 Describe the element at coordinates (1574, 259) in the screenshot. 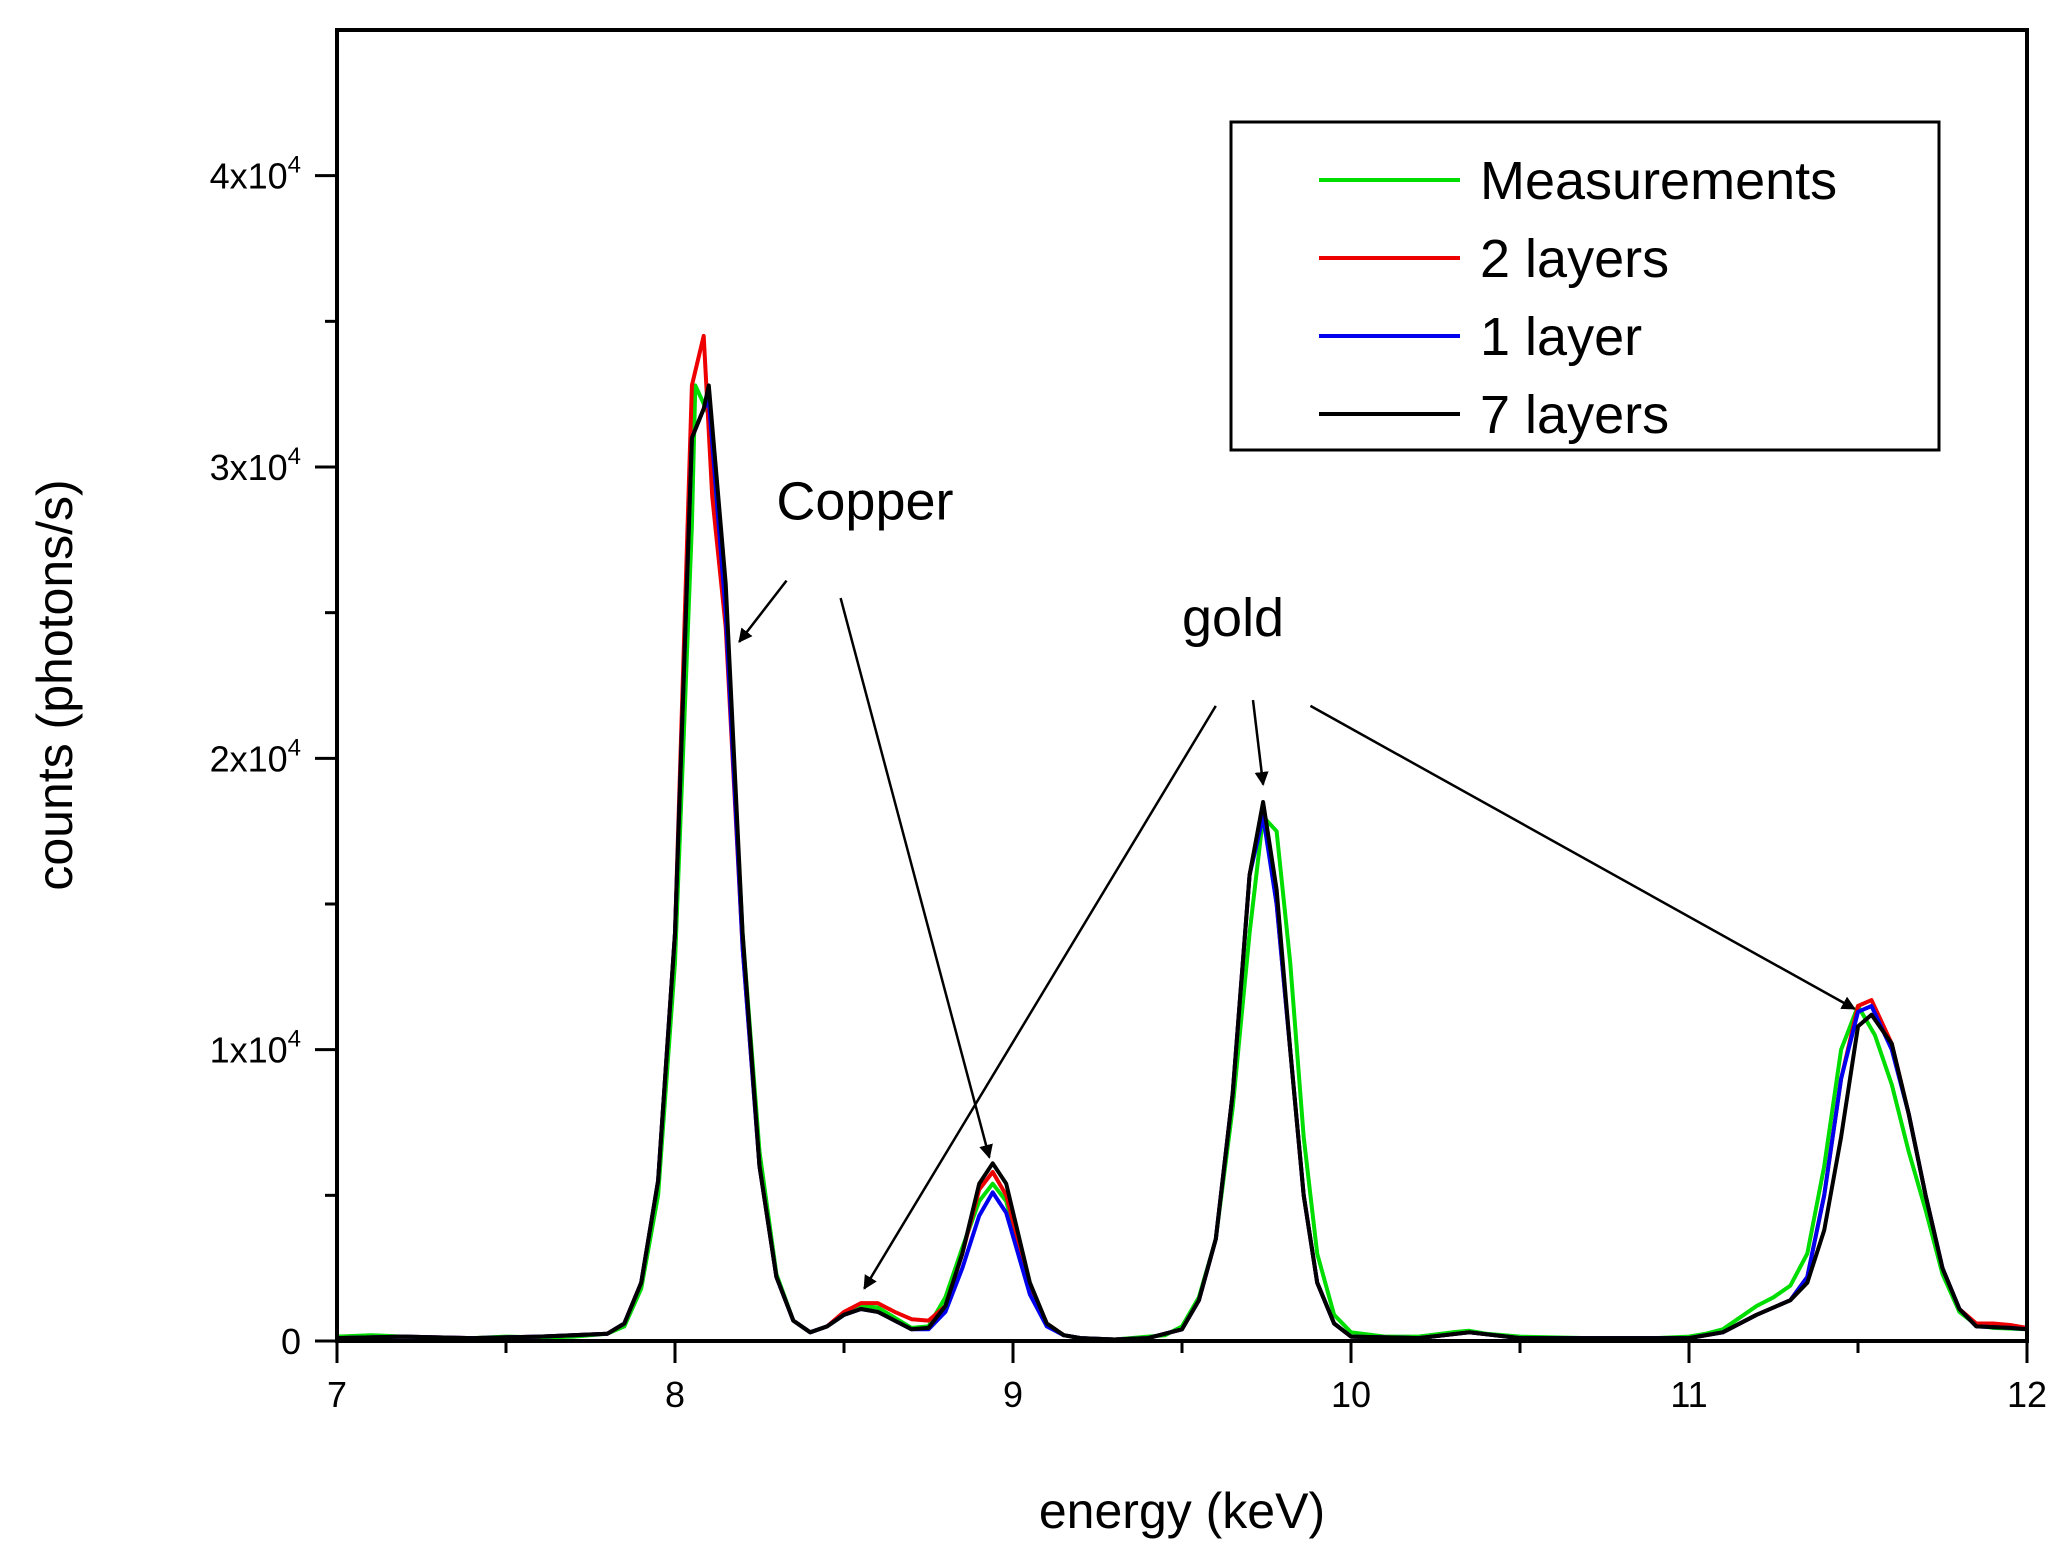

I see `legend-label-2-layers: 2 layers` at that location.